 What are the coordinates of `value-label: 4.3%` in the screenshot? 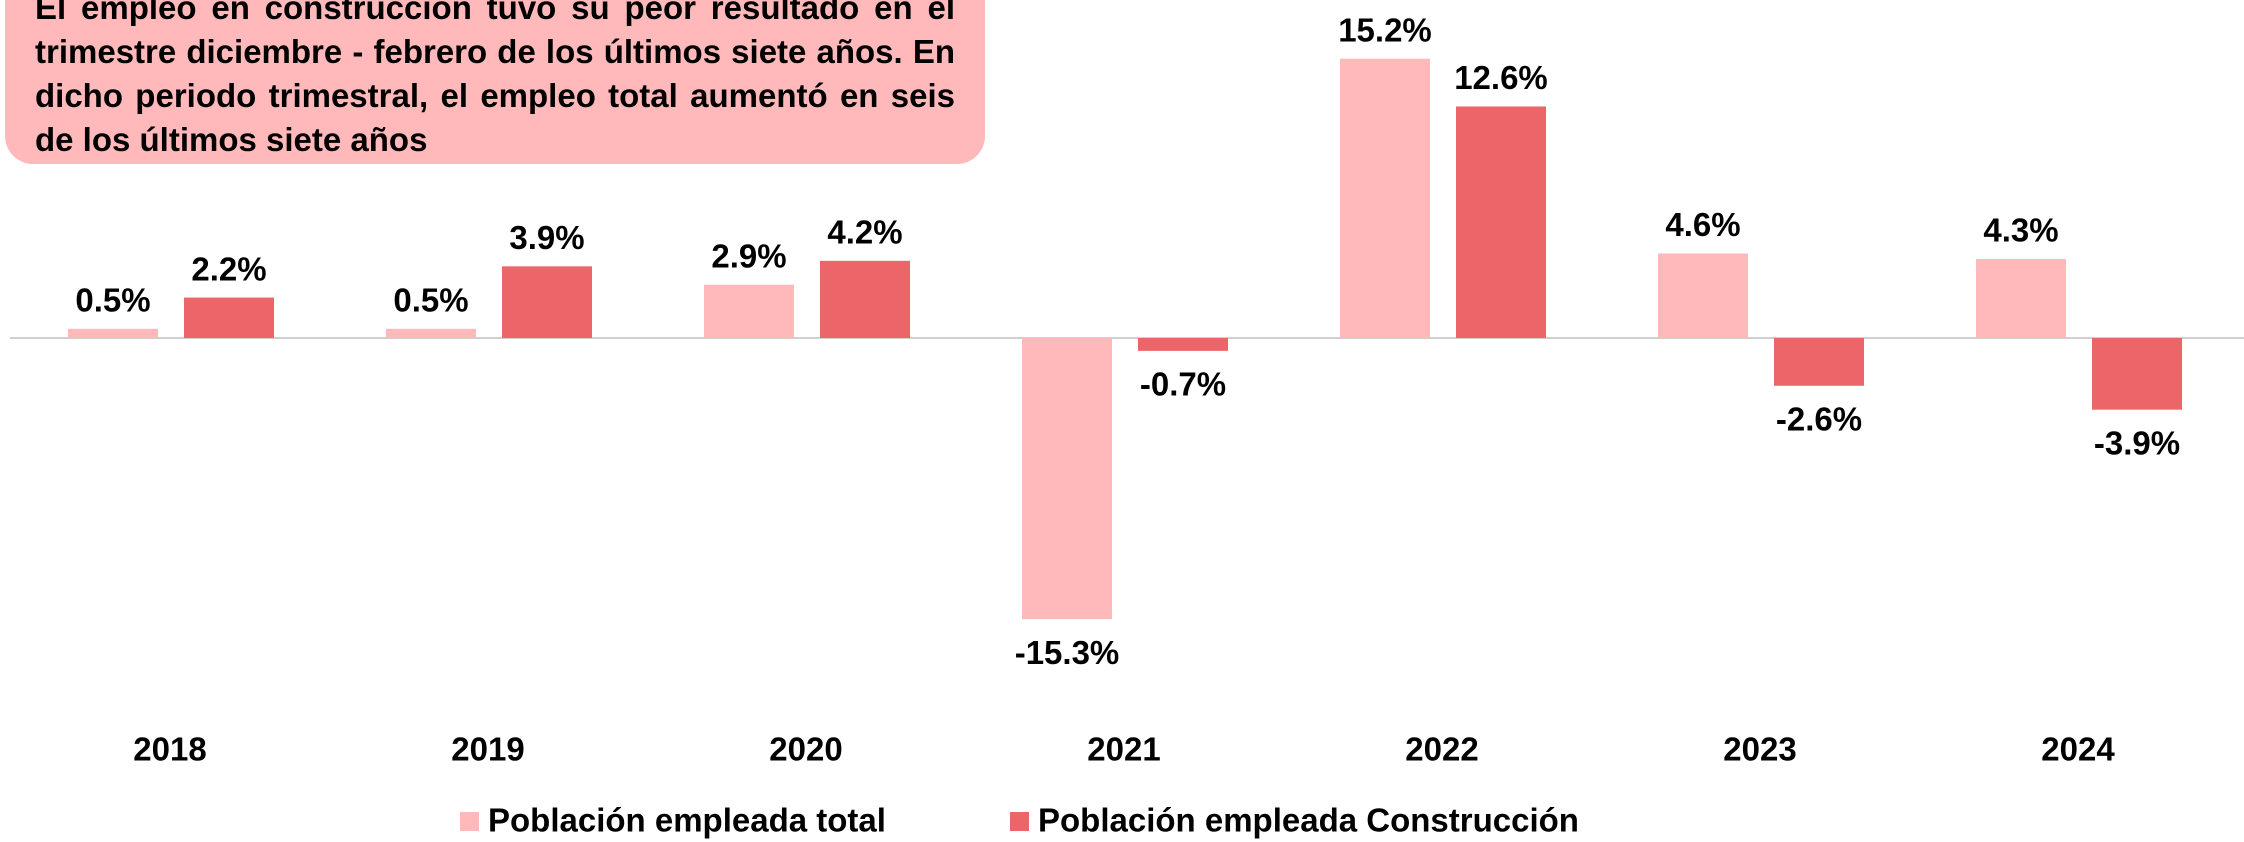 It's located at (2020, 230).